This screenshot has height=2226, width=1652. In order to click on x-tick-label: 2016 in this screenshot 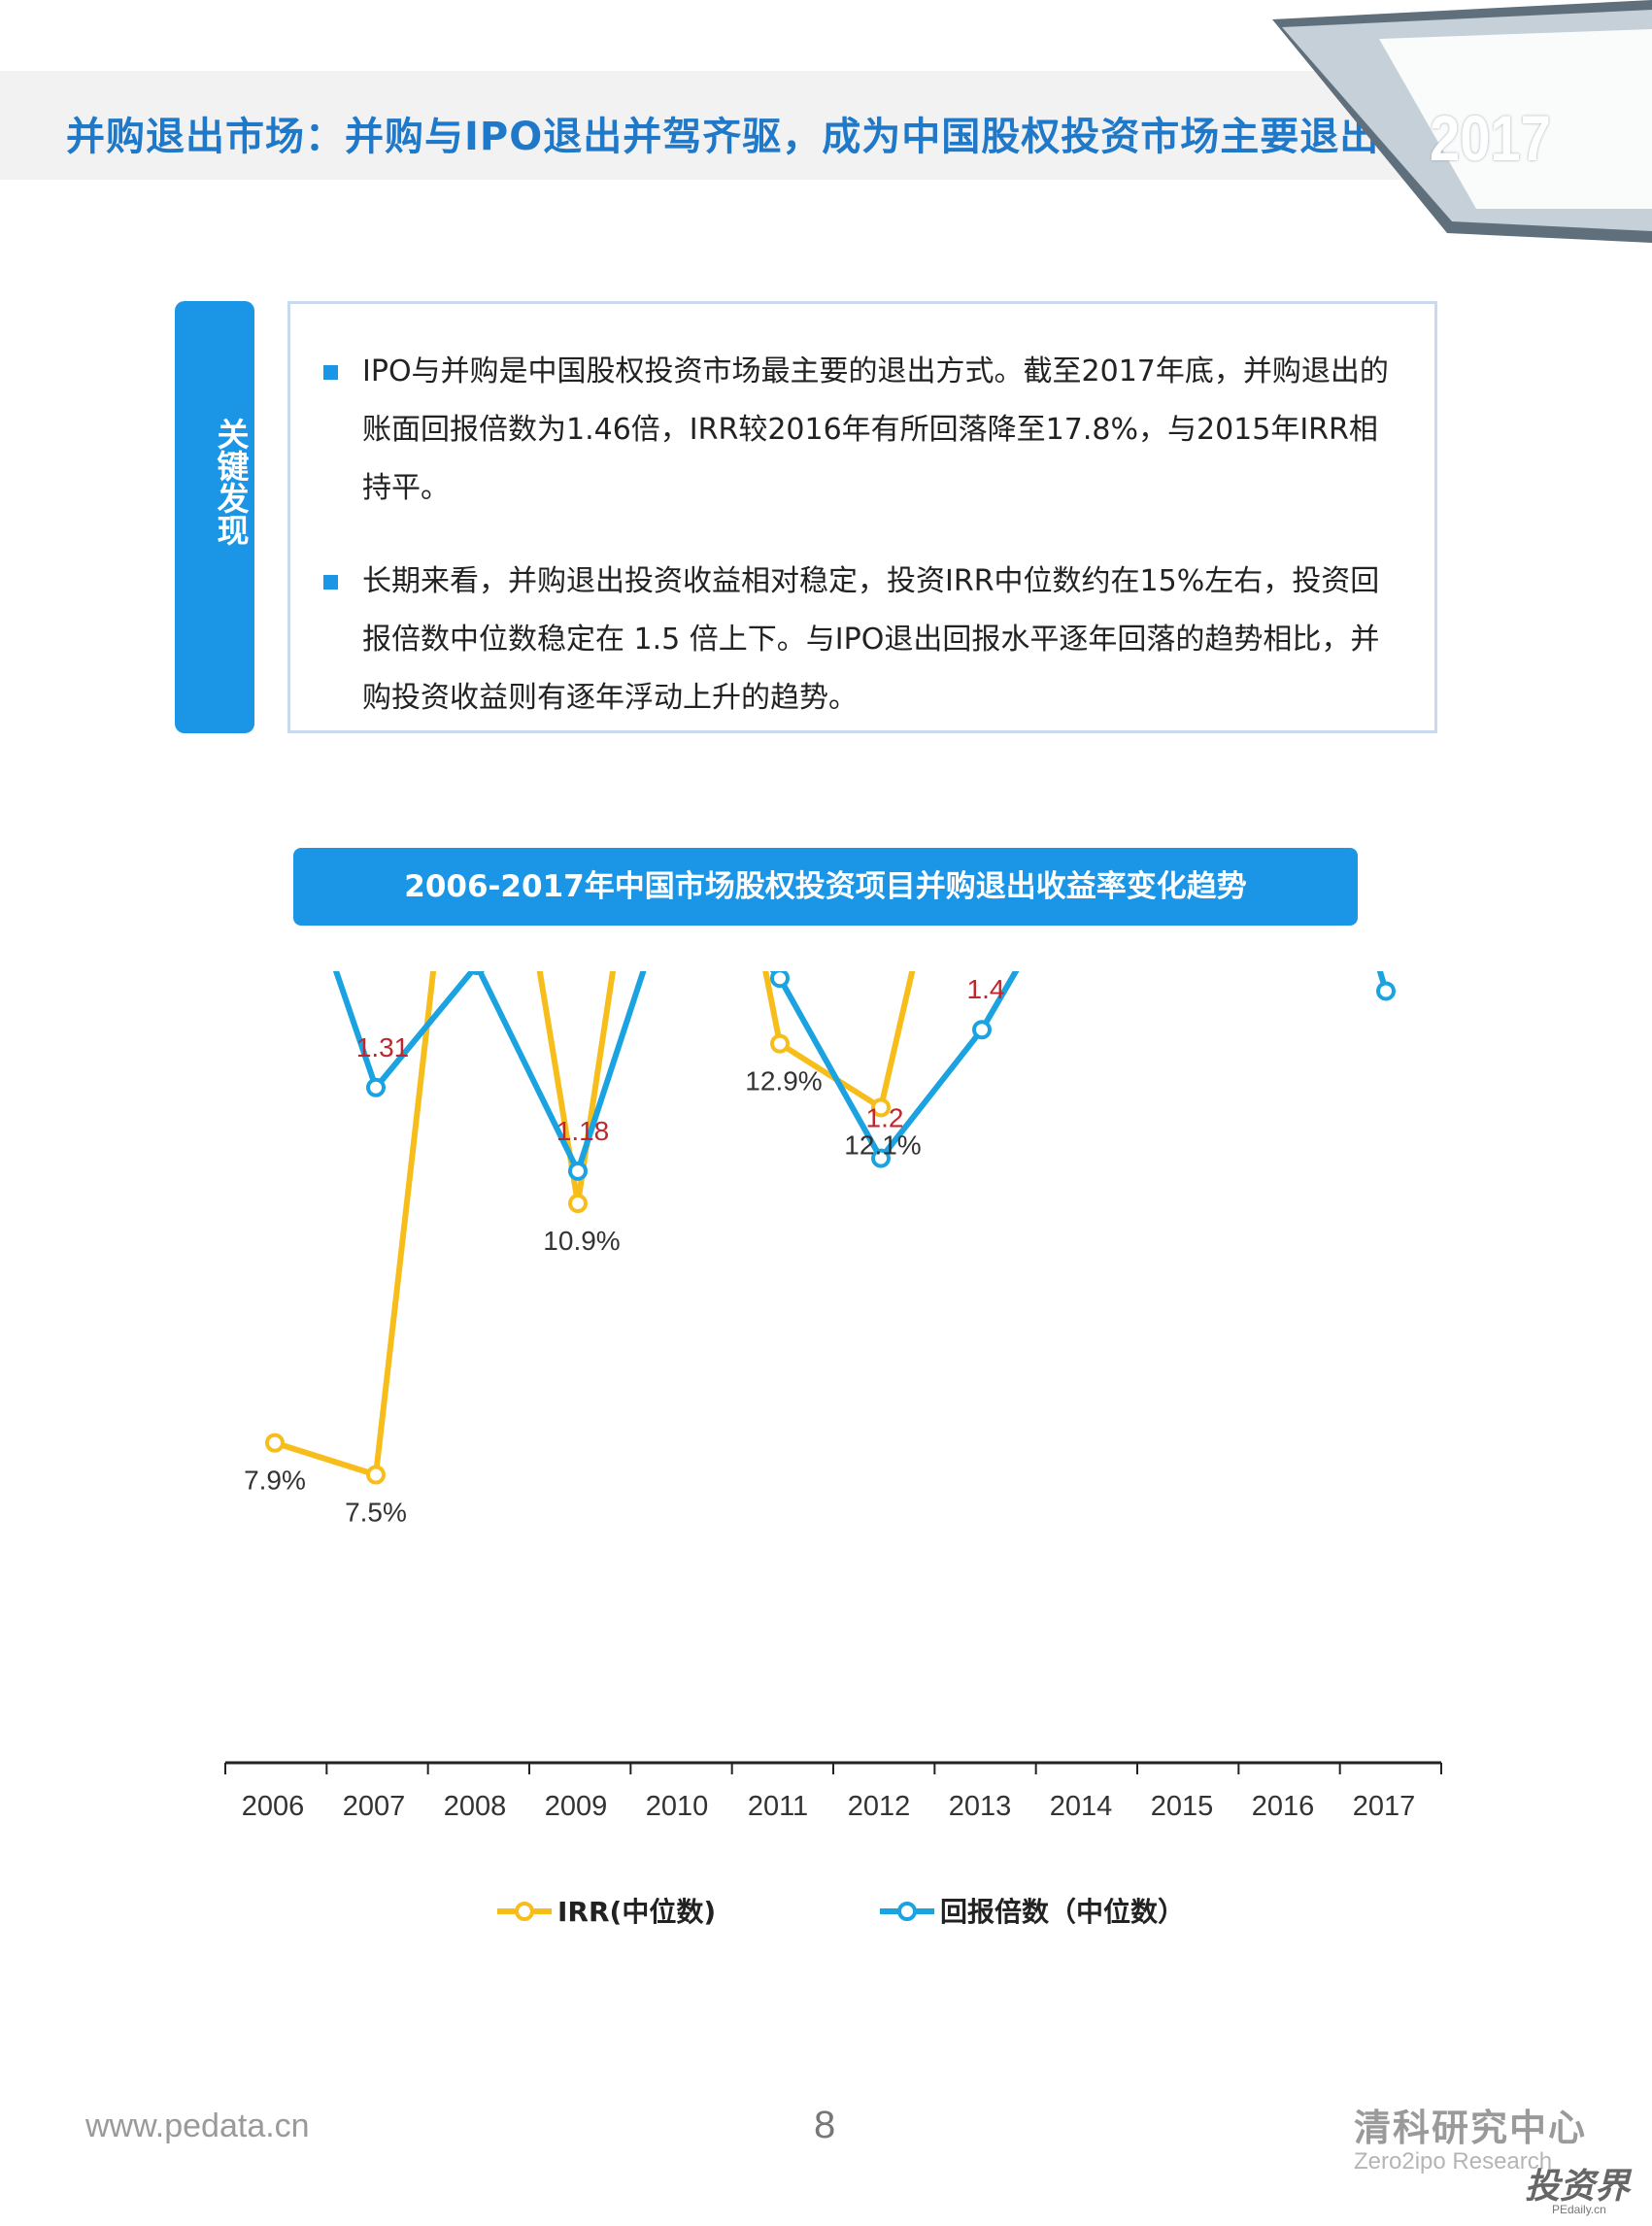, I will do `click(1283, 1807)`.